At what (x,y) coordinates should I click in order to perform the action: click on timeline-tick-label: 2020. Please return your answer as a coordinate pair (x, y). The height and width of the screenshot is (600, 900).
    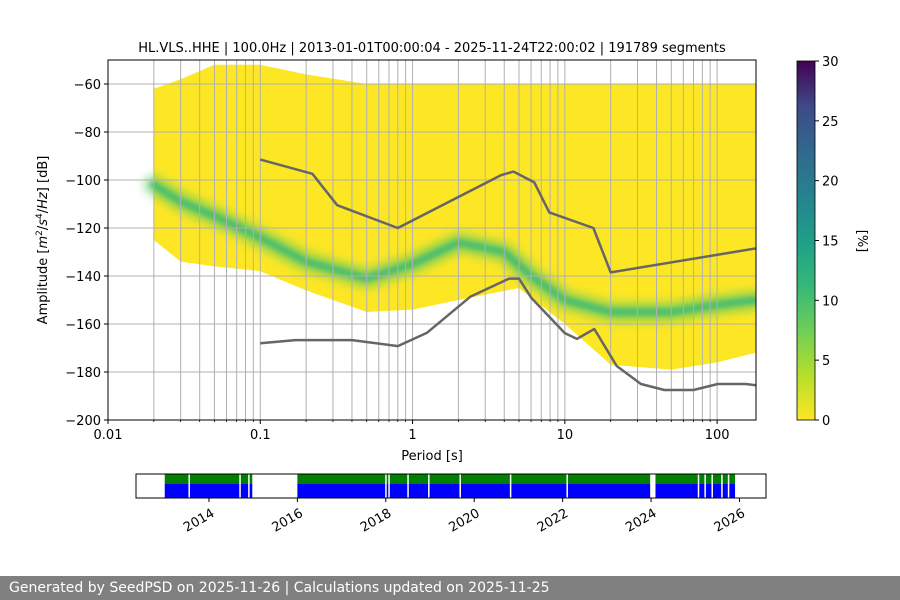
    Looking at the image, I should click on (464, 521).